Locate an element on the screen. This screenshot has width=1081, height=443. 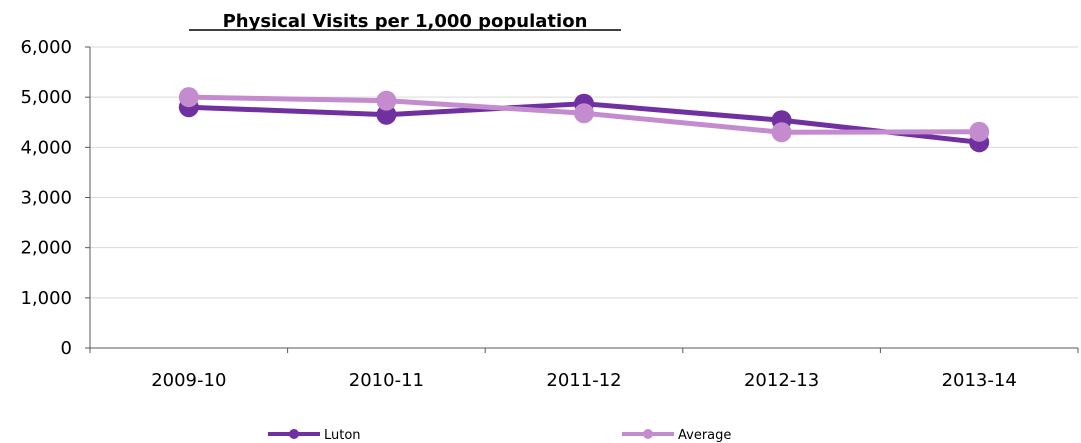
legend-label: Average is located at coordinates (704, 435).